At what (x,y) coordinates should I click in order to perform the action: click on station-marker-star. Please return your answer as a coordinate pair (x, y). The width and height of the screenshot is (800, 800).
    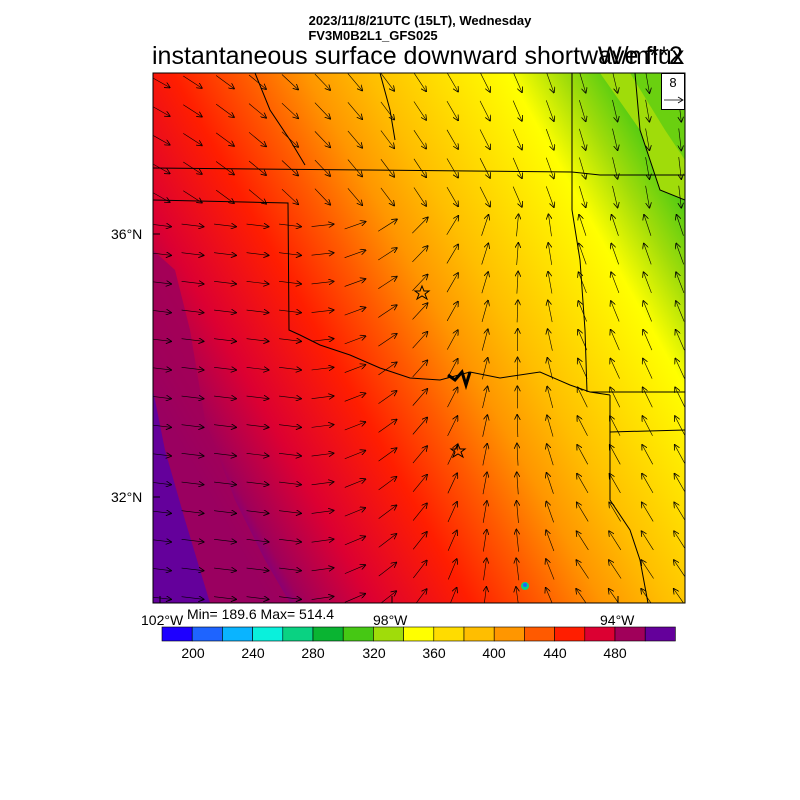
    Looking at the image, I should click on (422, 292).